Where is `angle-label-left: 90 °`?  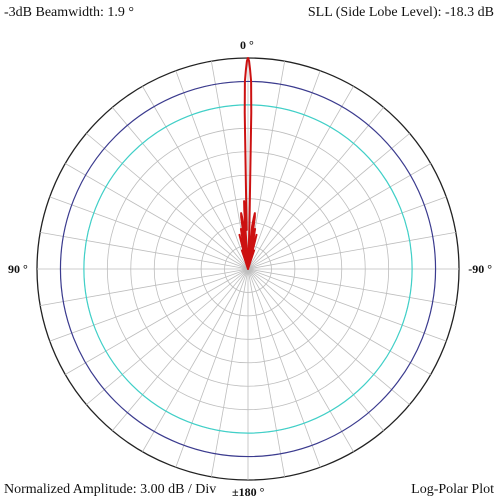 angle-label-left: 90 ° is located at coordinates (18, 269).